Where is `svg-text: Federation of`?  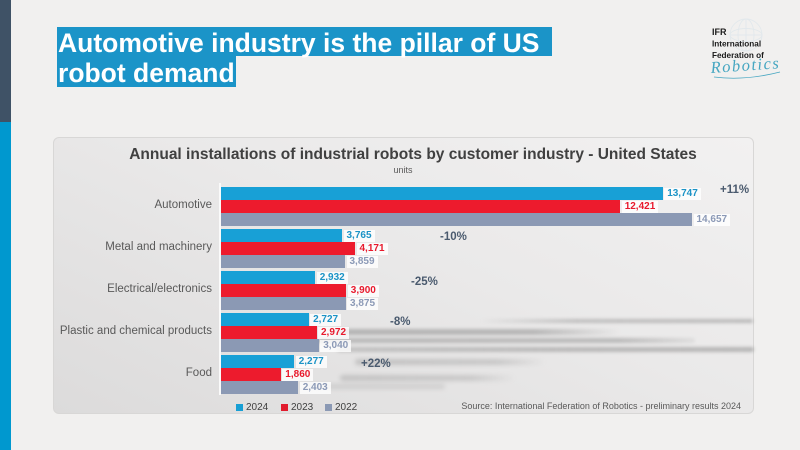
svg-text: Federation of is located at coordinates (738, 55).